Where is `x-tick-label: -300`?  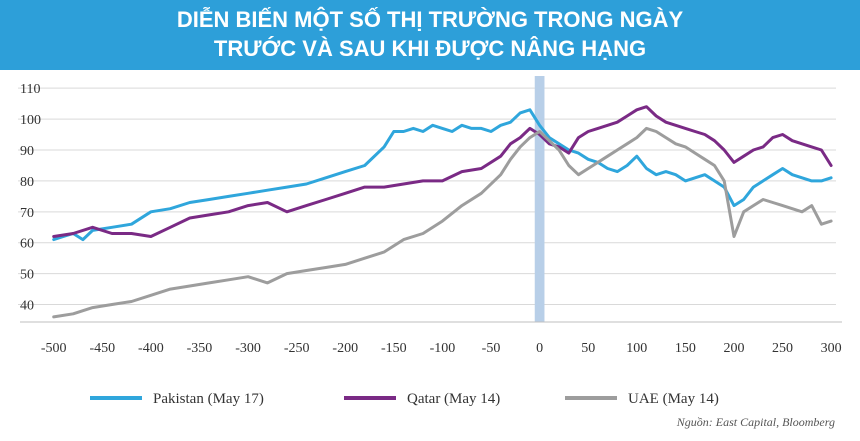
x-tick-label: -300 is located at coordinates (248, 348).